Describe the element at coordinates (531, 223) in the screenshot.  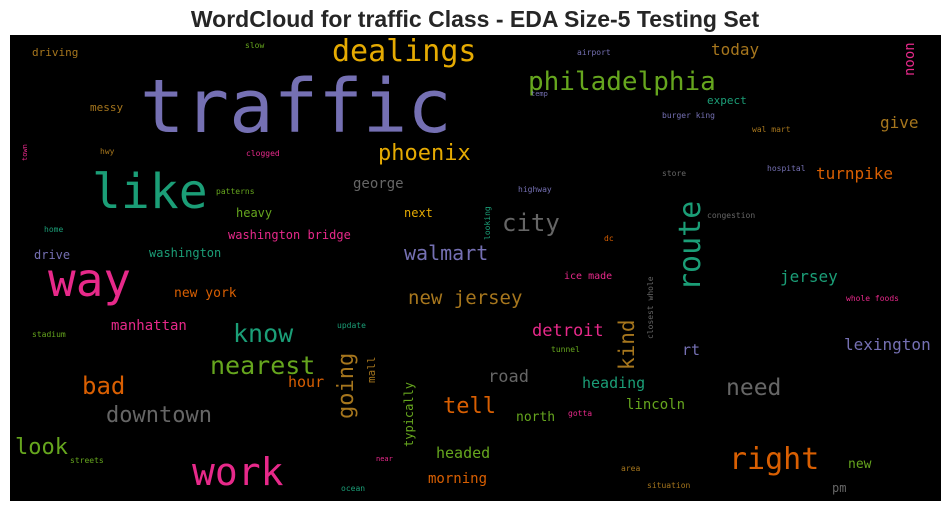
I see `word-city: city` at that location.